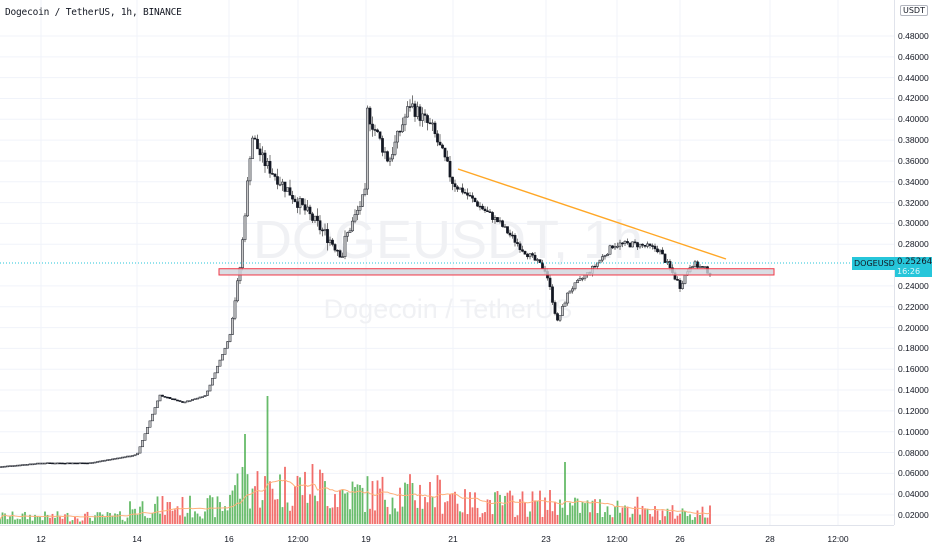 This screenshot has width=932, height=551. What do you see at coordinates (913, 327) in the screenshot?
I see `price-tick: 0.20000` at bounding box center [913, 327].